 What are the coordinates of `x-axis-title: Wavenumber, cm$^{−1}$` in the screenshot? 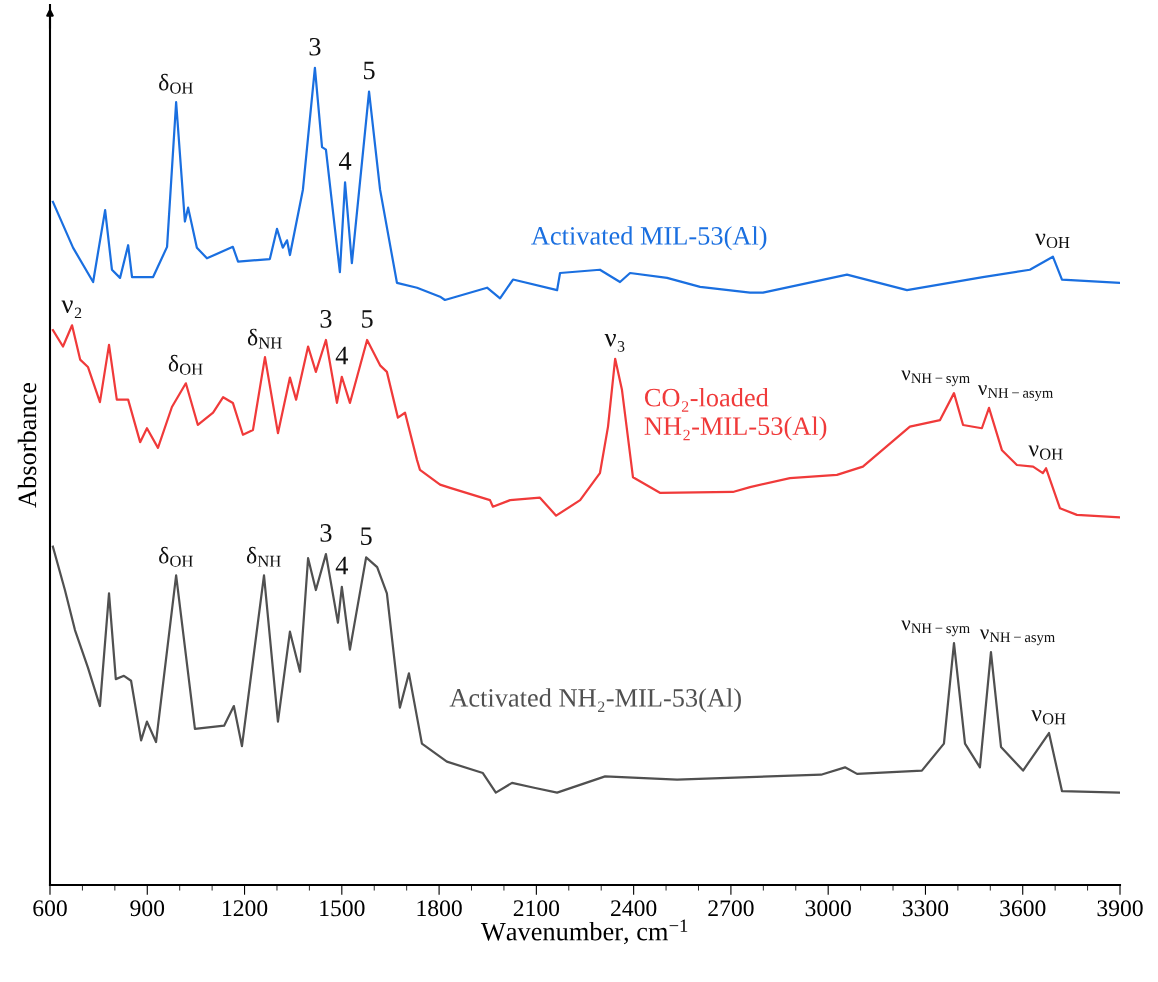 It's located at (584, 932).